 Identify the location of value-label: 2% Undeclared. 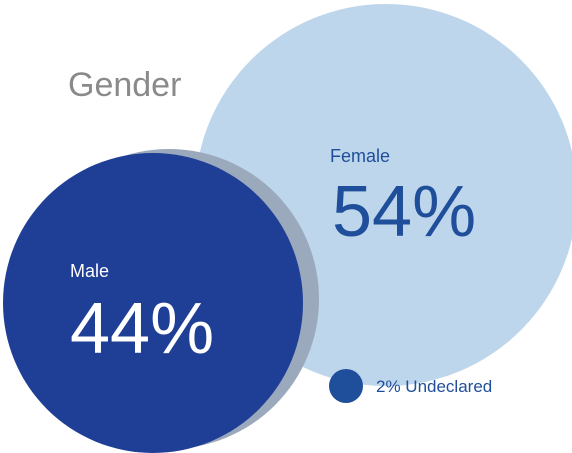
(434, 386).